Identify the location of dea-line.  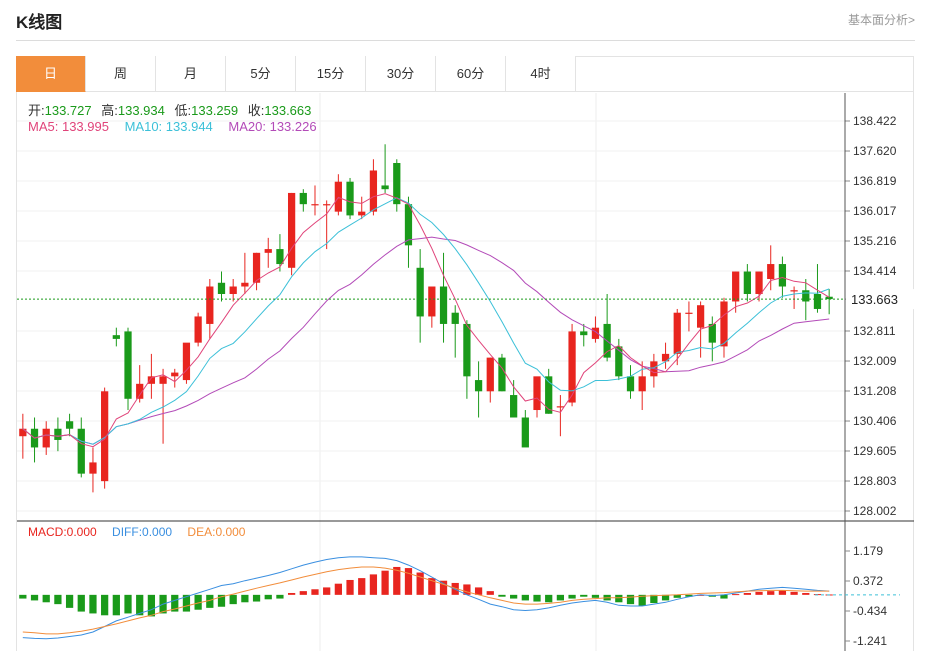
(426, 600).